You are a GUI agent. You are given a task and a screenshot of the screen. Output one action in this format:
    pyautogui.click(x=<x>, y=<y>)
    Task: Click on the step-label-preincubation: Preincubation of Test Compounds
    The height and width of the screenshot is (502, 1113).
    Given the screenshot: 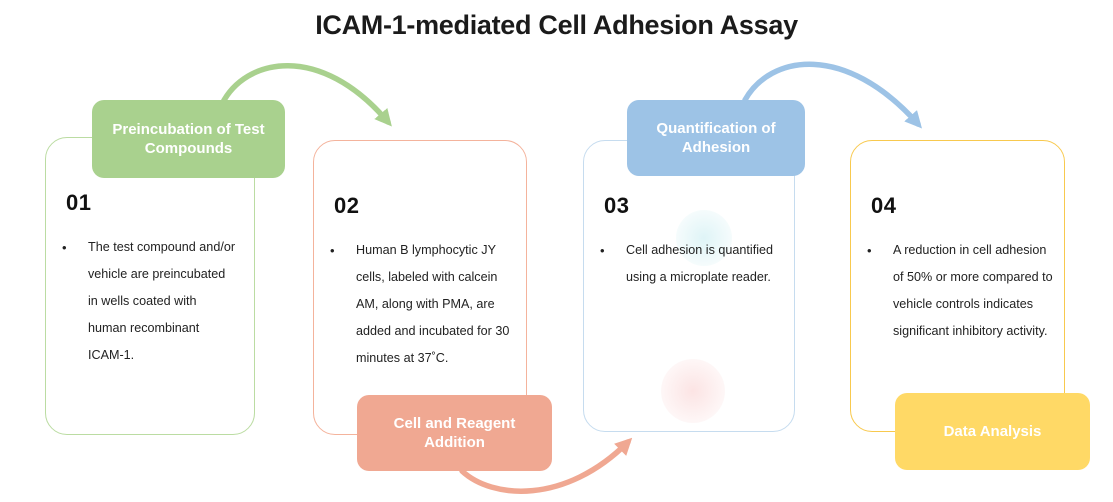 What is the action you would take?
    pyautogui.click(x=188, y=139)
    